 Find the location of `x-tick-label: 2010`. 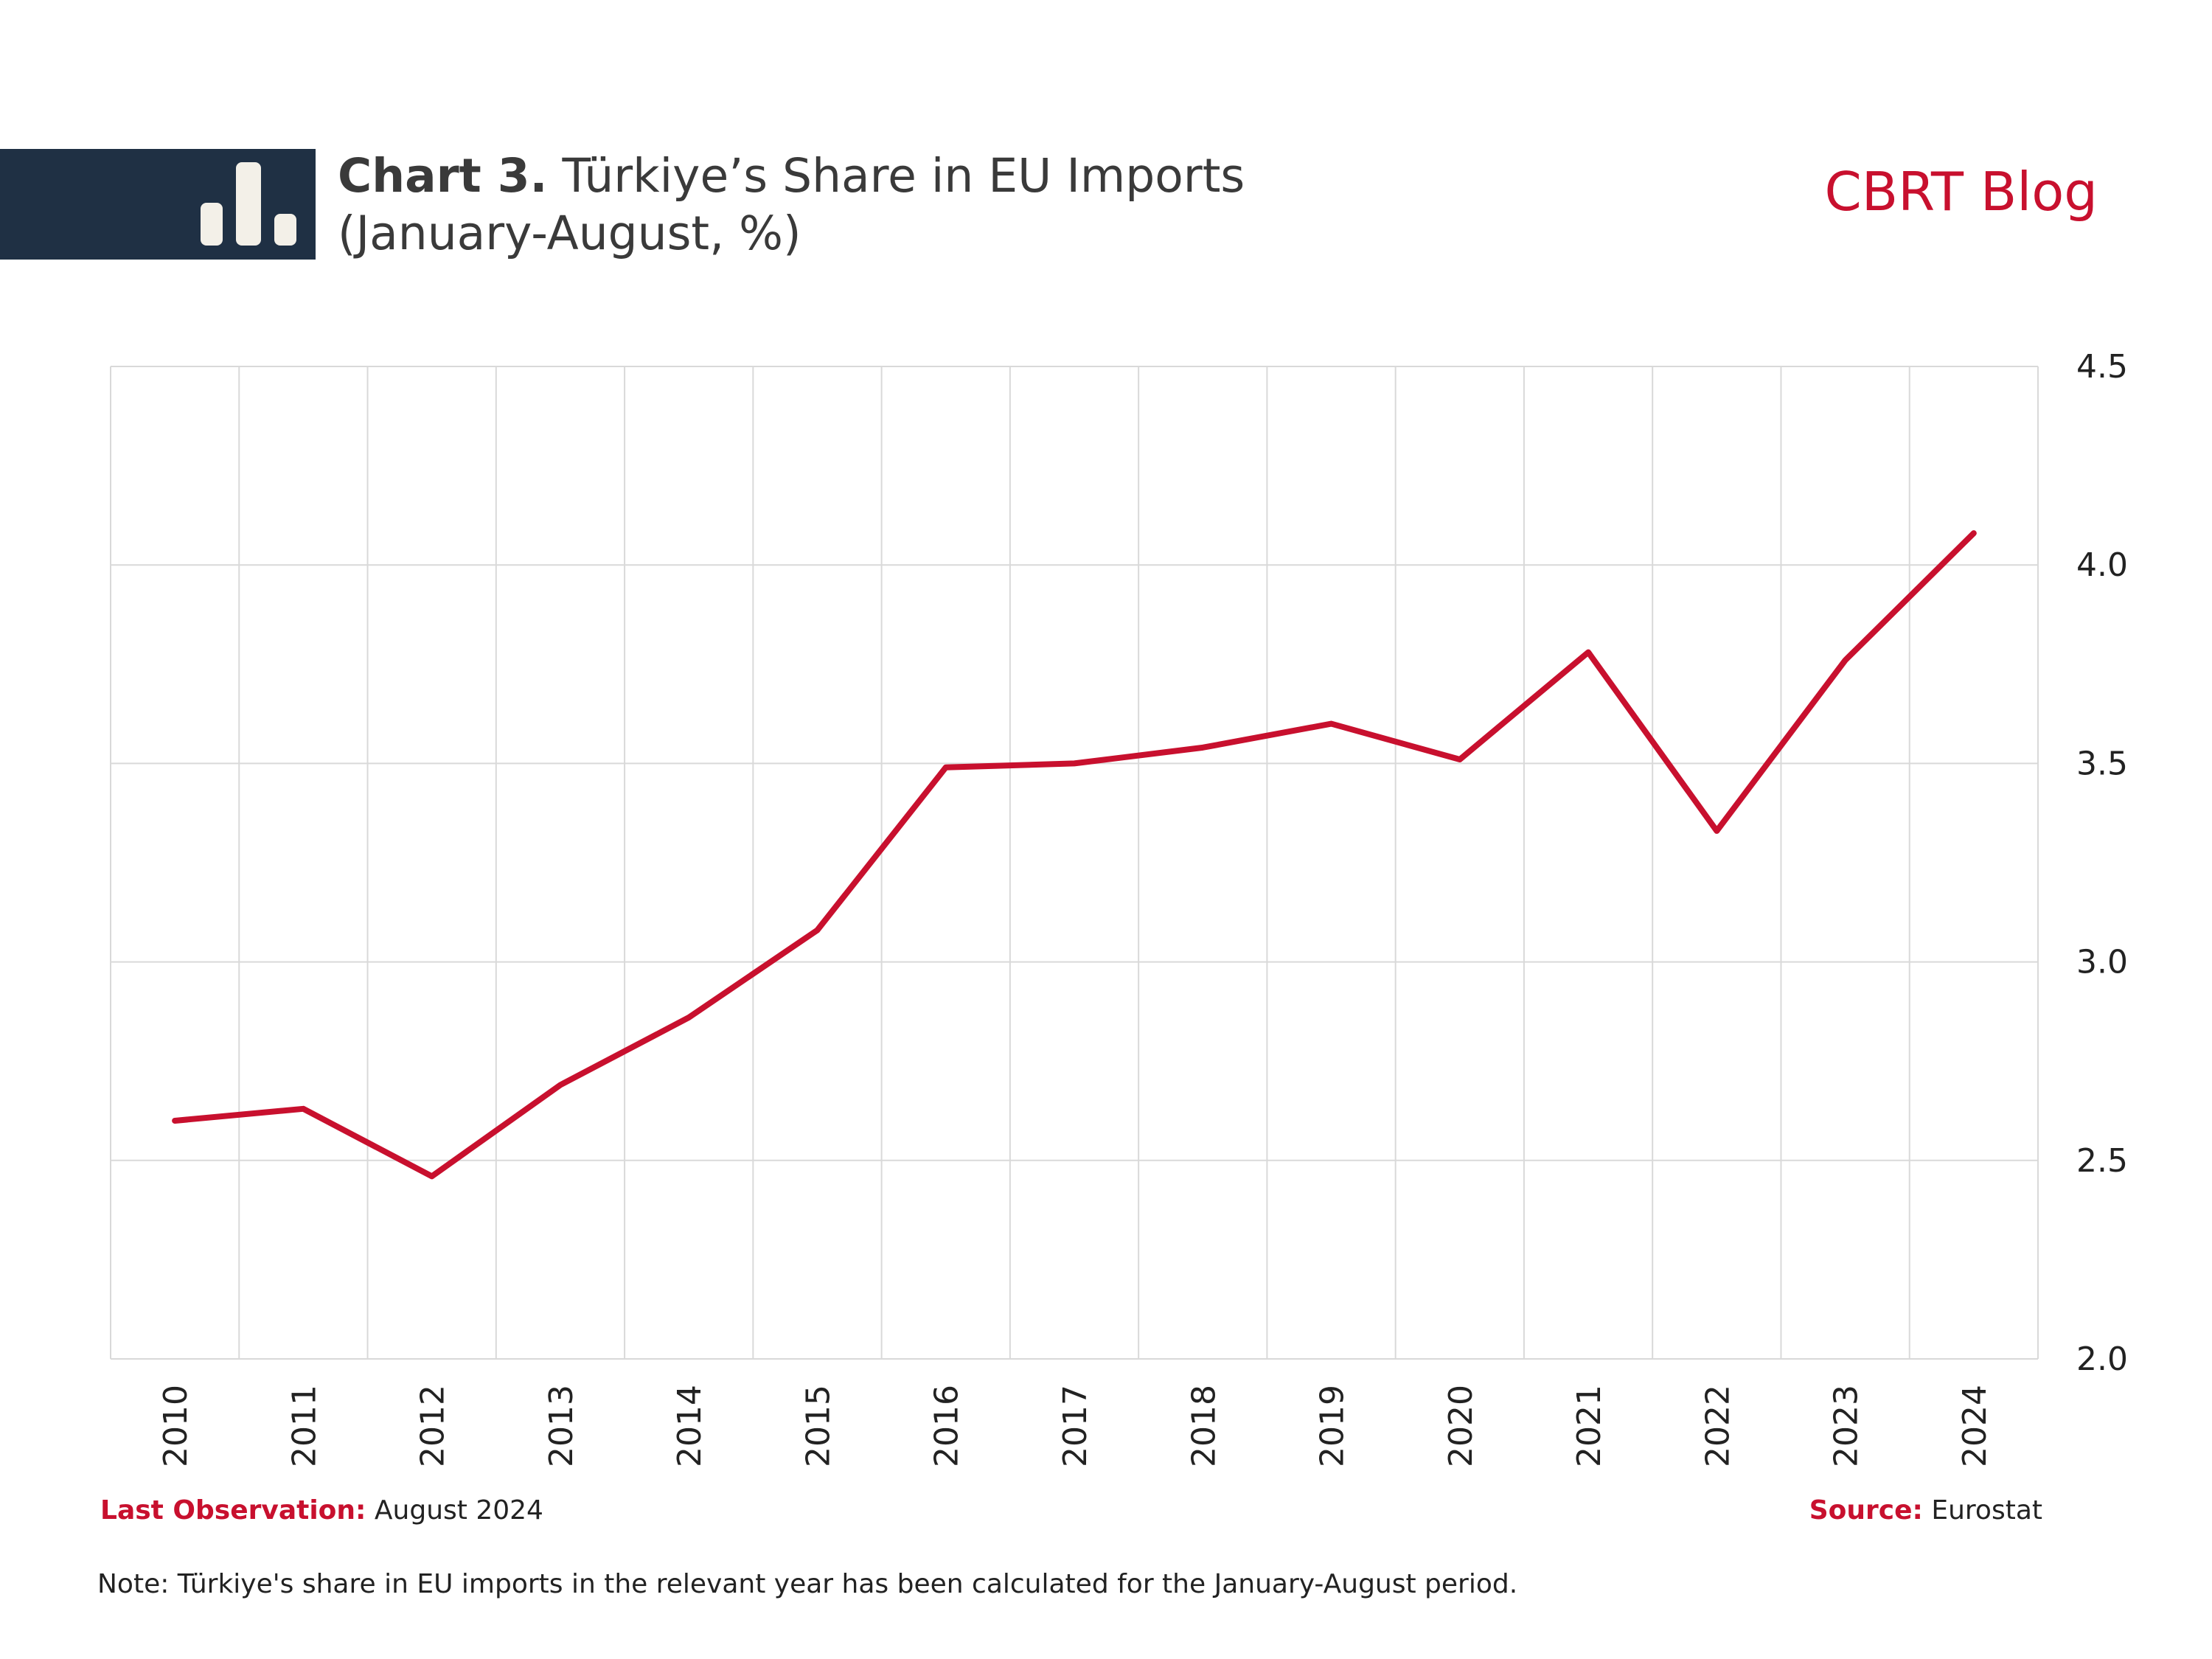

x-tick-label: 2010 is located at coordinates (176, 1426).